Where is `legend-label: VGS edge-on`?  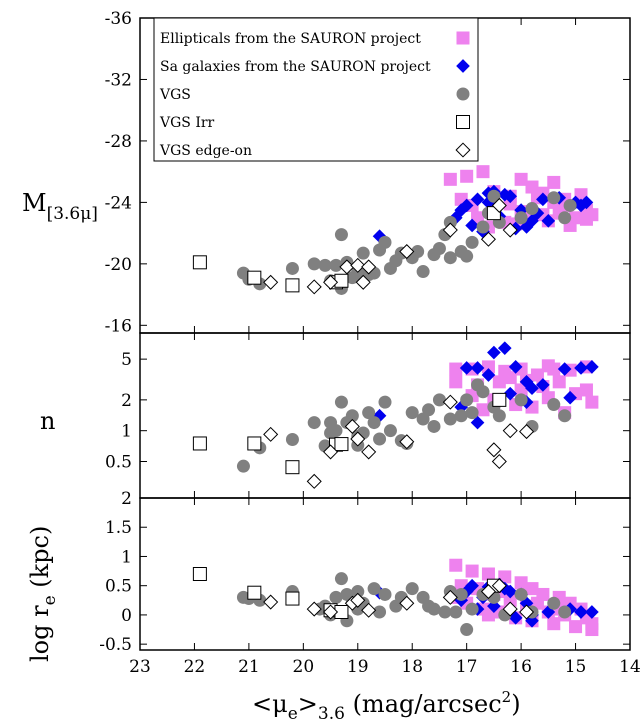 legend-label: VGS edge-on is located at coordinates (205, 151).